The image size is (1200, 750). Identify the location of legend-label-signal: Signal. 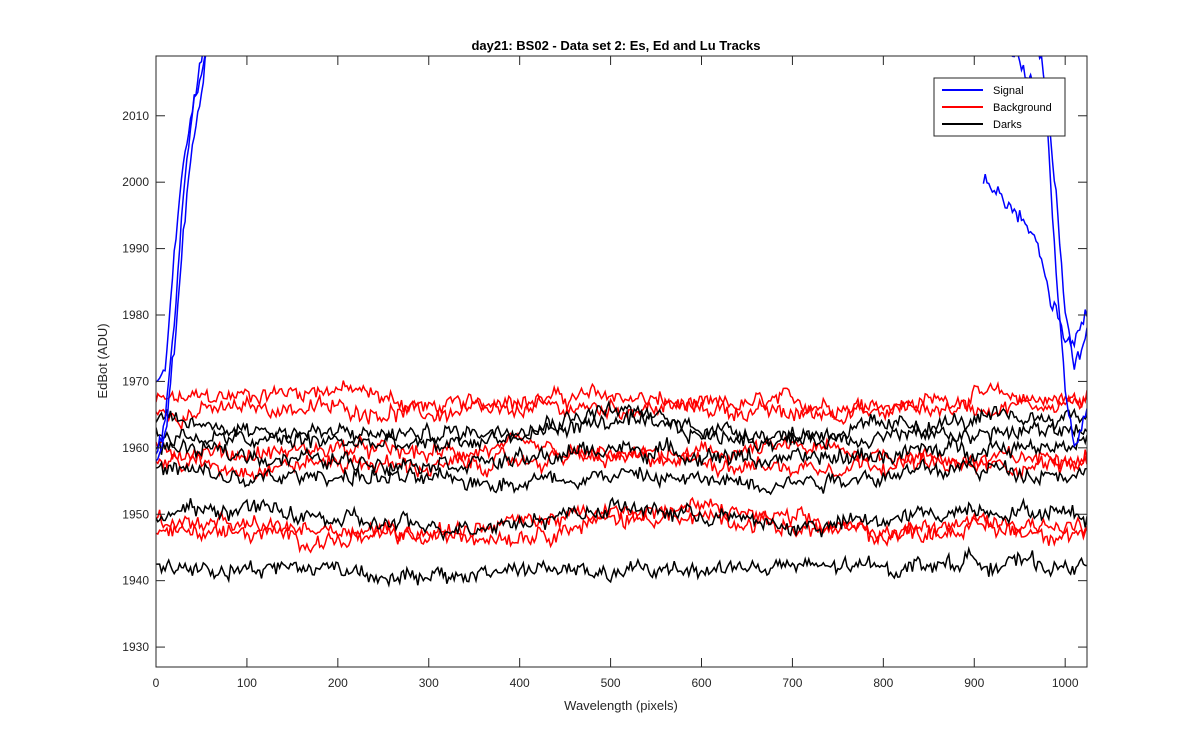
(1008, 91).